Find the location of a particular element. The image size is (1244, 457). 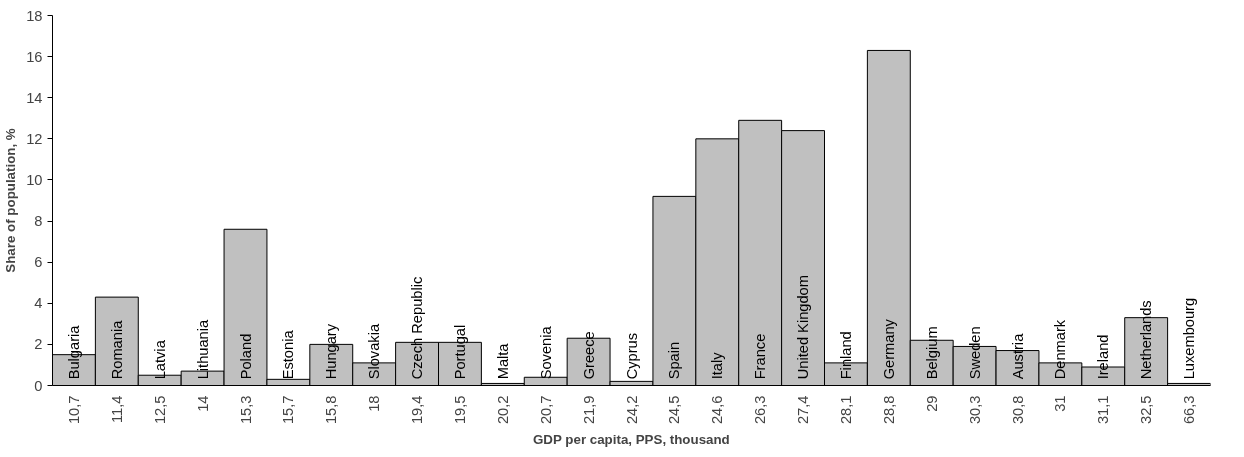

annotation: Estonia is located at coordinates (288, 354).